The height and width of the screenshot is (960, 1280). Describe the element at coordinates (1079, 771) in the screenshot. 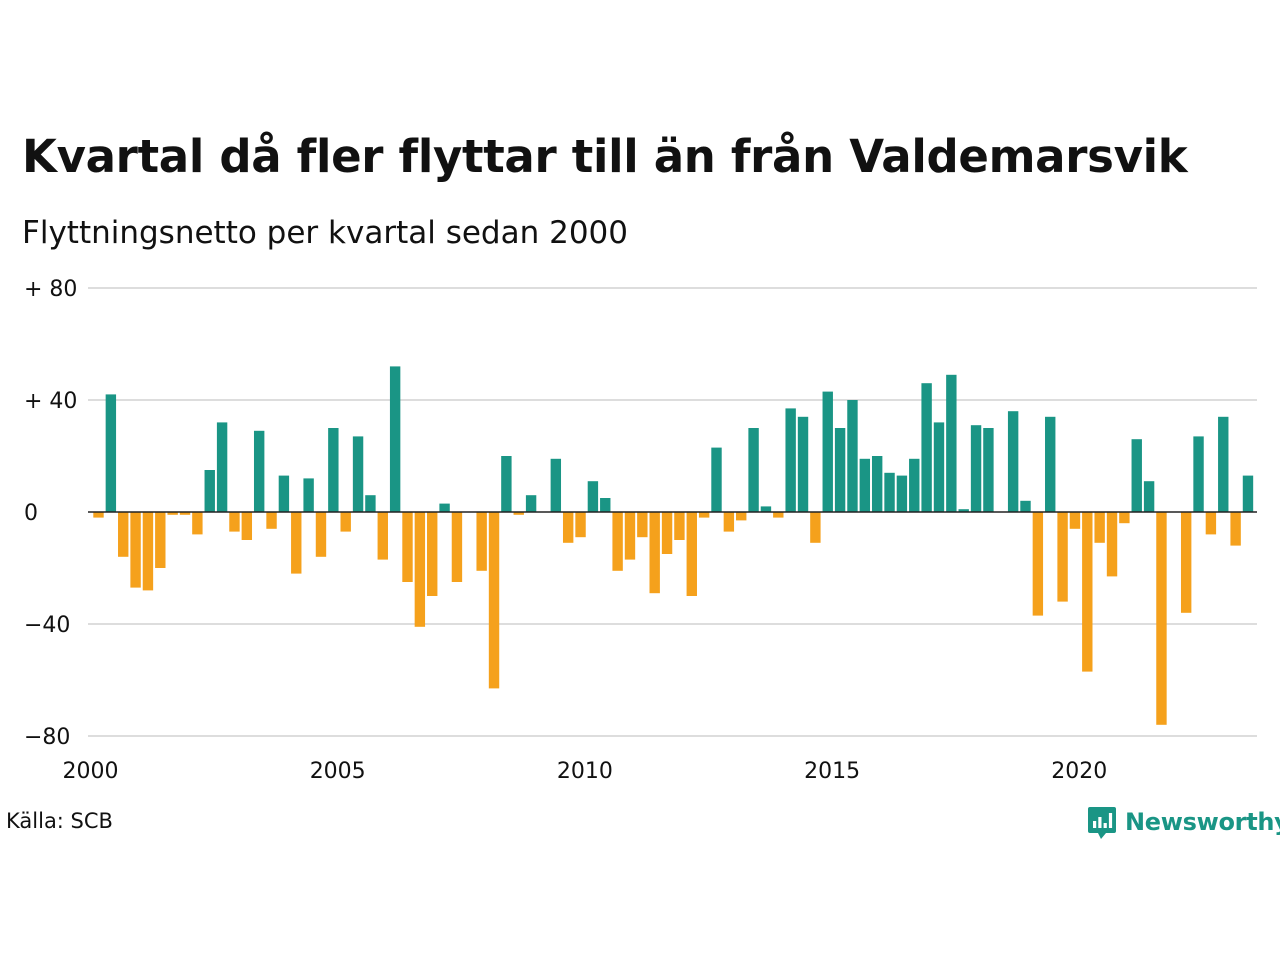

I see `x-tick-label: 2020` at that location.